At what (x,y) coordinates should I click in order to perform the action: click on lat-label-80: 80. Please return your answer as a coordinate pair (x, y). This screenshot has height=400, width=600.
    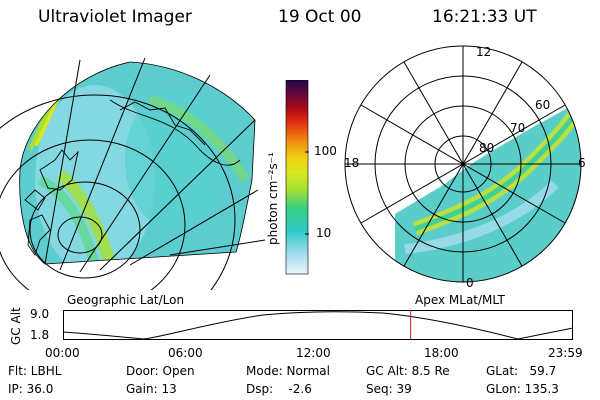
    Looking at the image, I should click on (487, 148).